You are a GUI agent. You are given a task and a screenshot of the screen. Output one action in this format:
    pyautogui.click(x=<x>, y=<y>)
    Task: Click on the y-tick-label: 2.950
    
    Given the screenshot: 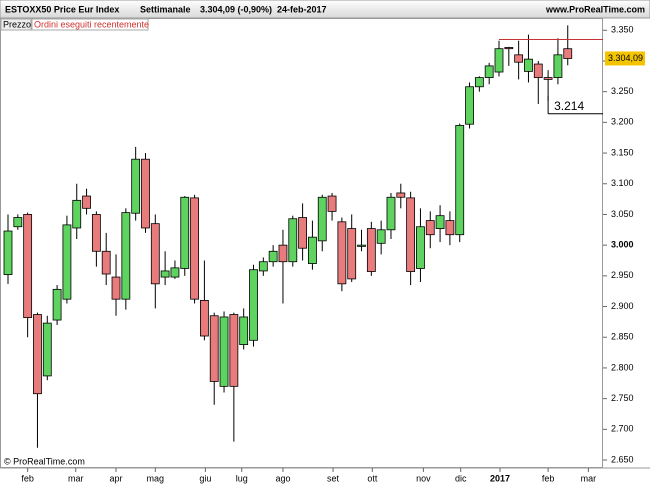 What is the action you would take?
    pyautogui.click(x=622, y=275)
    